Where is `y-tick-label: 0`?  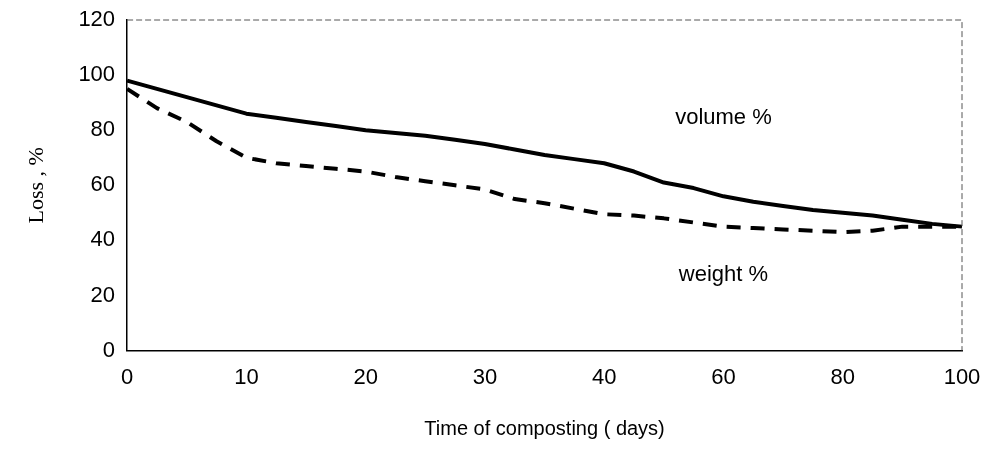
y-tick-label: 0 is located at coordinates (109, 349).